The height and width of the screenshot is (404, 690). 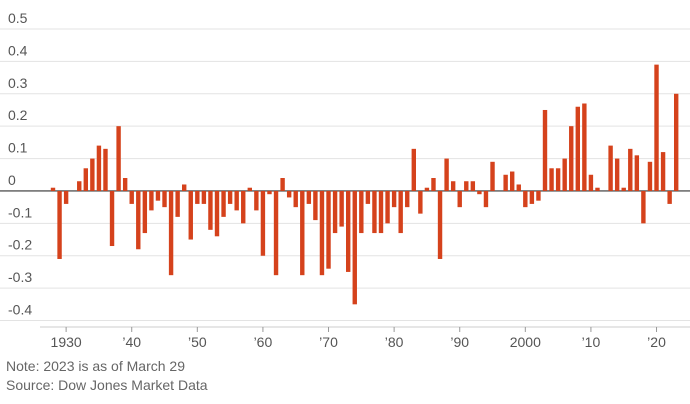 I want to click on x-tick-label: ’70, so click(x=328, y=342).